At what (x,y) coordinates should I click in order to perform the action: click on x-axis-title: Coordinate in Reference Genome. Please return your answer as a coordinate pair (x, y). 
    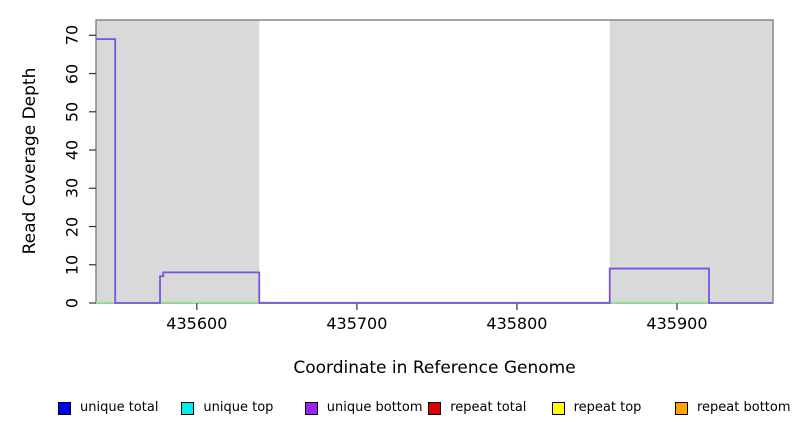
    Looking at the image, I should click on (434, 368).